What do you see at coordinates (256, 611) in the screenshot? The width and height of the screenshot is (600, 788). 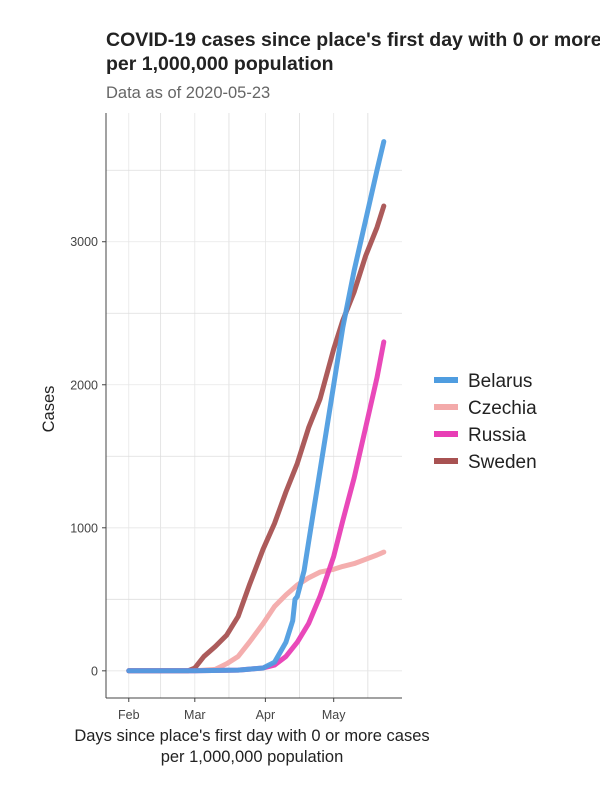 I see `series-line-czechia` at bounding box center [256, 611].